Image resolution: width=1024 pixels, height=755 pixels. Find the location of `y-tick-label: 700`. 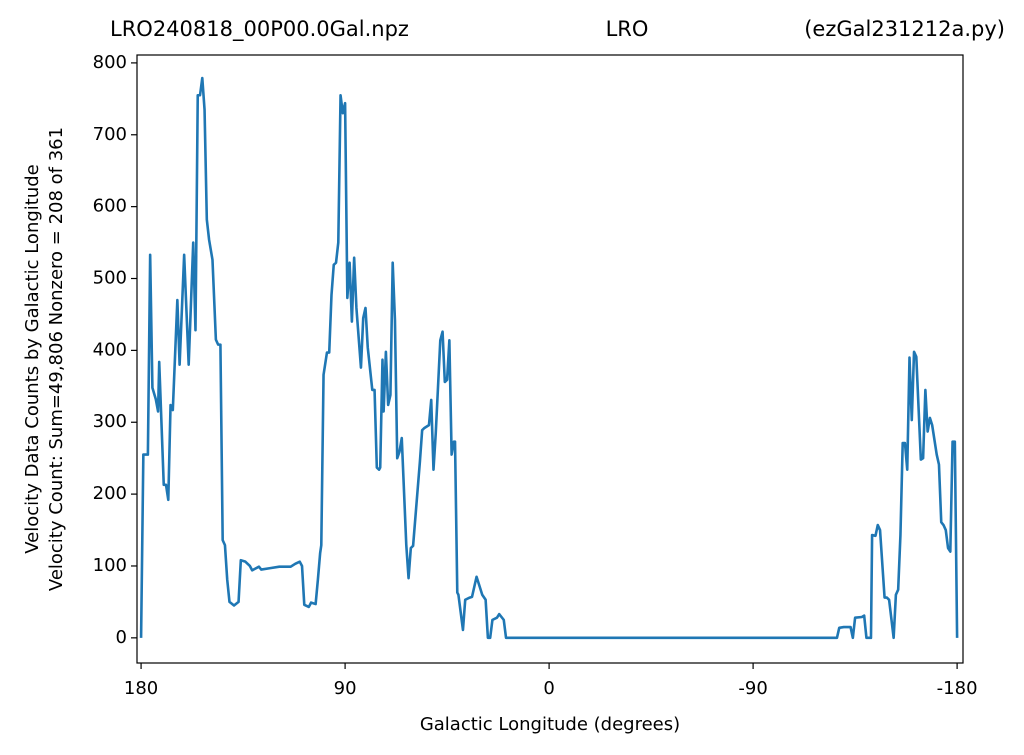

y-tick-label: 700 is located at coordinates (110, 134).